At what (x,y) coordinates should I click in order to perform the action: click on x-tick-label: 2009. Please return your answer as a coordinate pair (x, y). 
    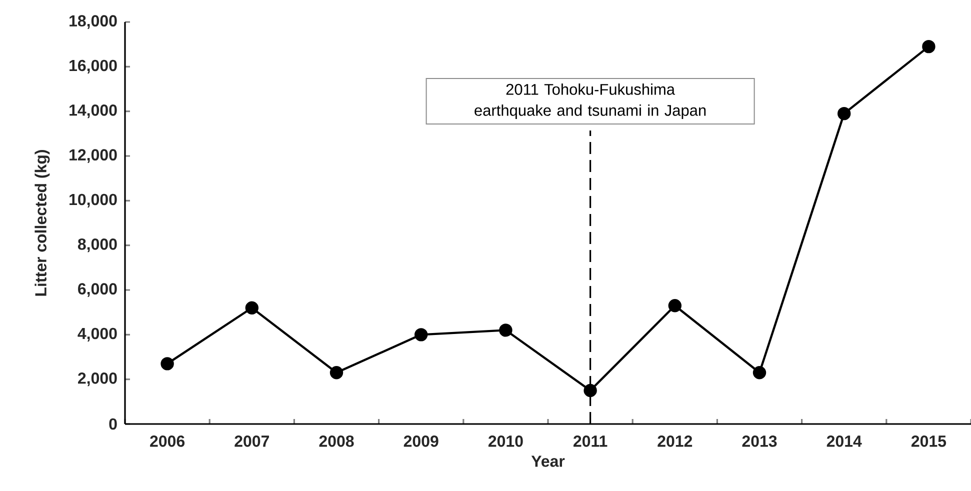
    Looking at the image, I should click on (421, 441).